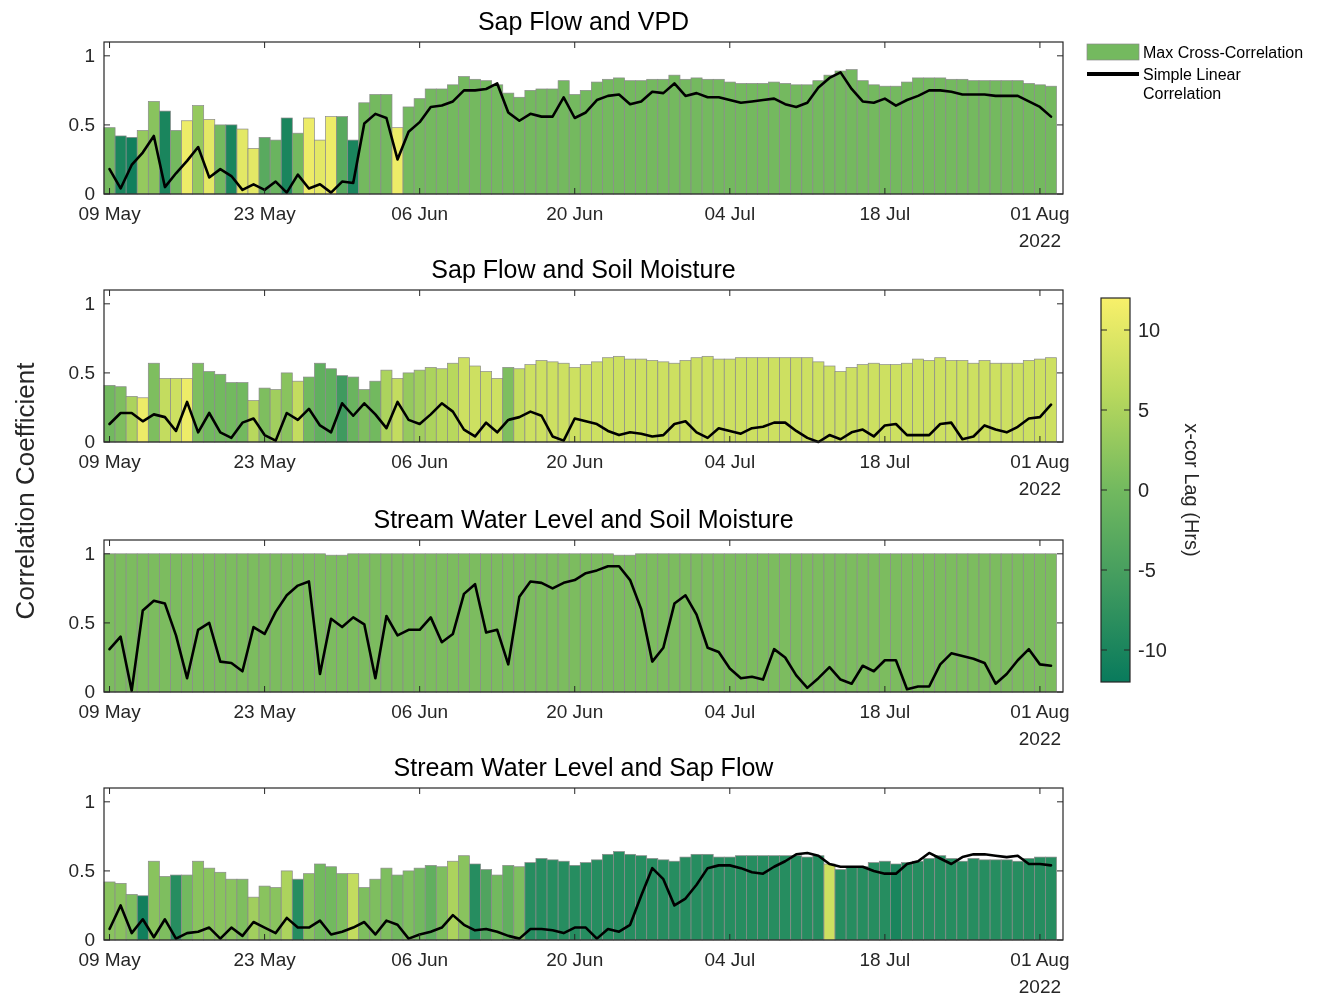 The width and height of the screenshot is (1342, 998). Describe the element at coordinates (1223, 52) in the screenshot. I see `legend-label: Max Cross-Correlation` at that location.